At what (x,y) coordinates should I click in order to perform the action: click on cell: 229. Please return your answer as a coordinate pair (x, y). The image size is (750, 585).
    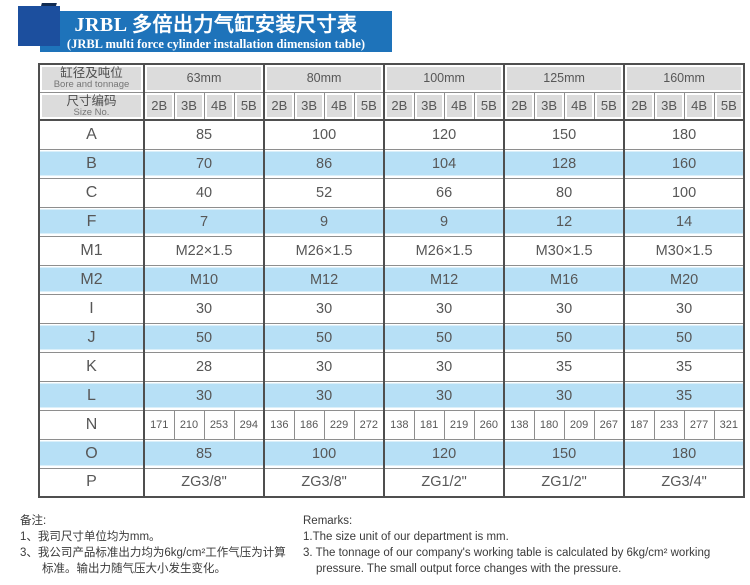
    Looking at the image, I should click on (339, 424).